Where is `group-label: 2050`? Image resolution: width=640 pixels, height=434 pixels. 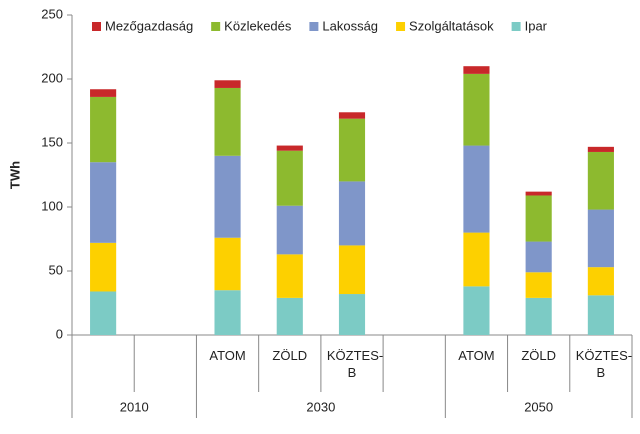
group-label: 2050 is located at coordinates (538, 406).